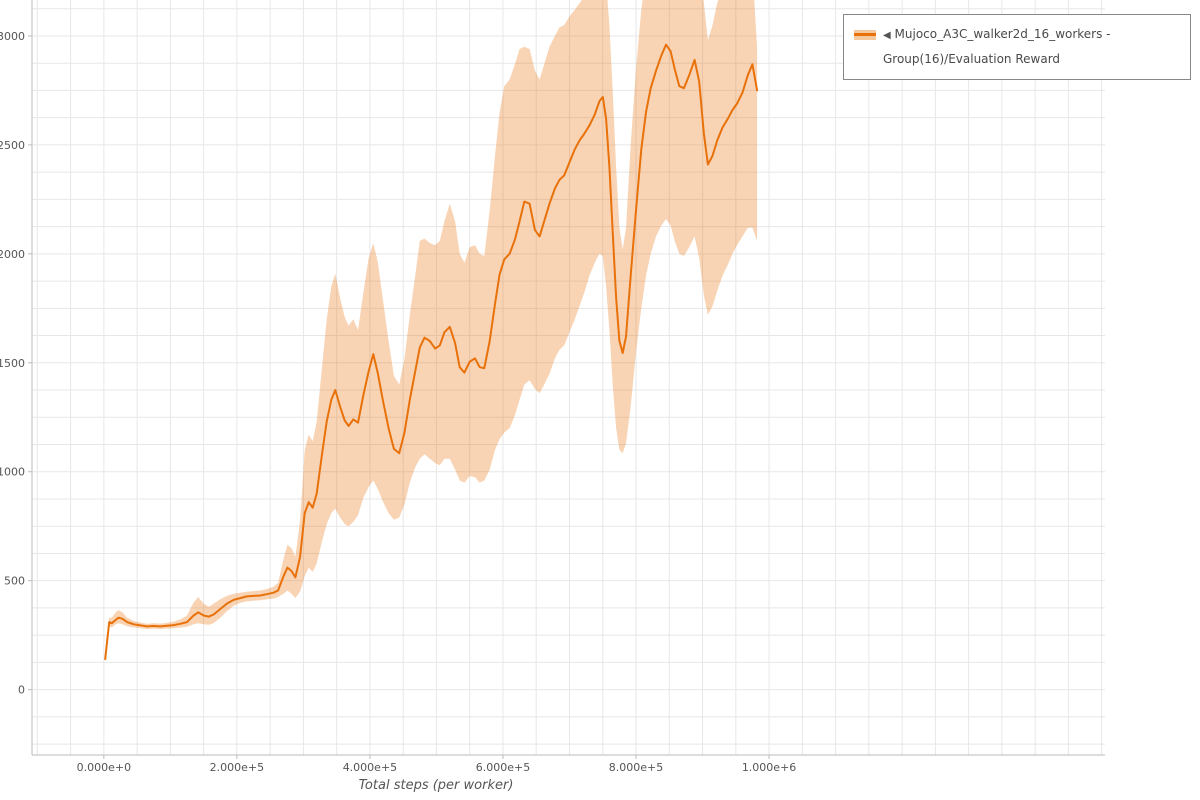 The image size is (1200, 800). I want to click on series-swatch-icon, so click(865, 35).